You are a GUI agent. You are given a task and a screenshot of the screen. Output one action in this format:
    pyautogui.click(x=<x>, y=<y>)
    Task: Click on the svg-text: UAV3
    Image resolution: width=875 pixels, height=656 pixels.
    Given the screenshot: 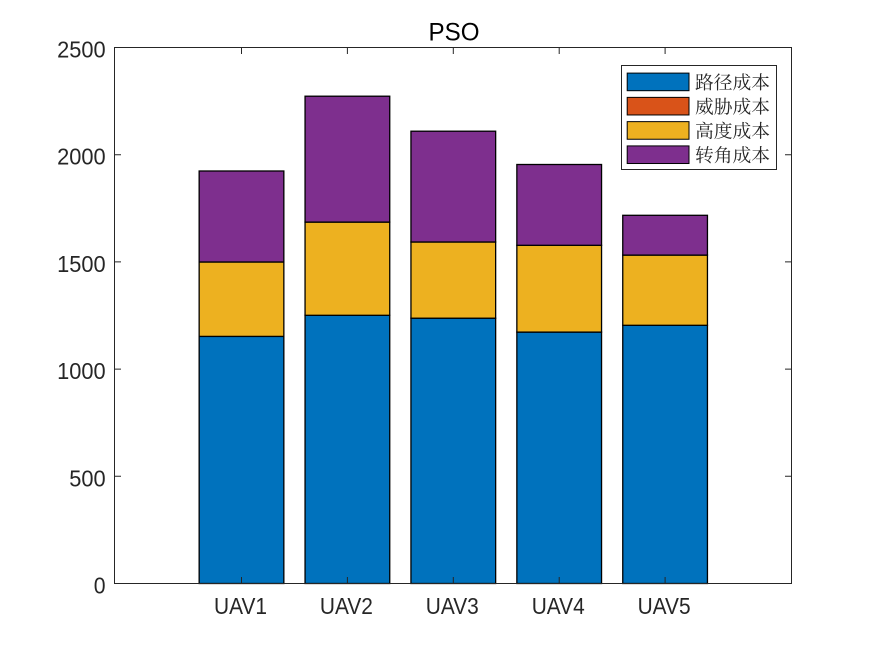 What is the action you would take?
    pyautogui.click(x=452, y=606)
    